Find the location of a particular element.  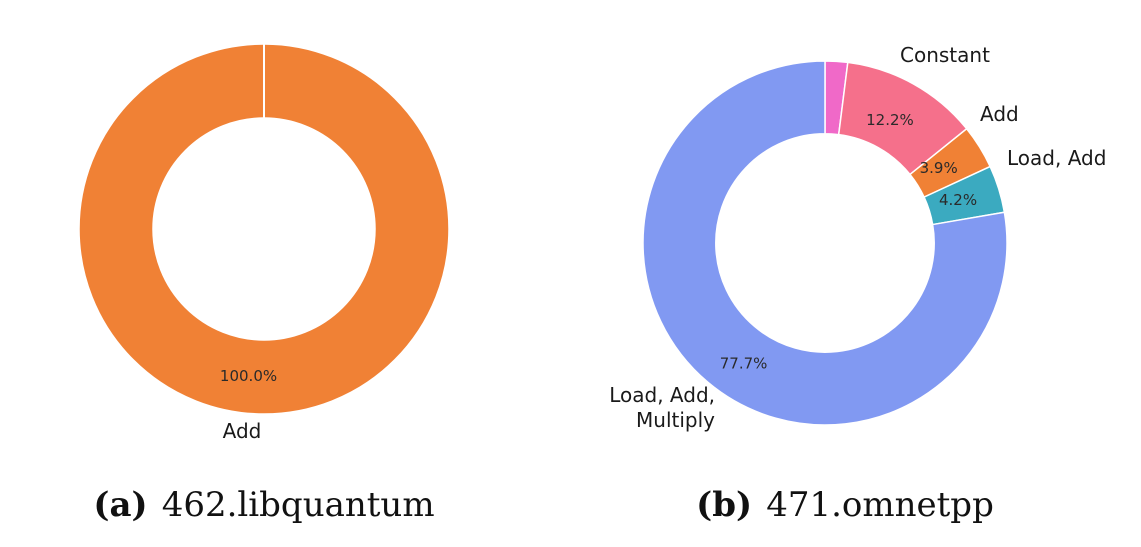

slice-category-label: Load, Add is located at coordinates (1056, 158).